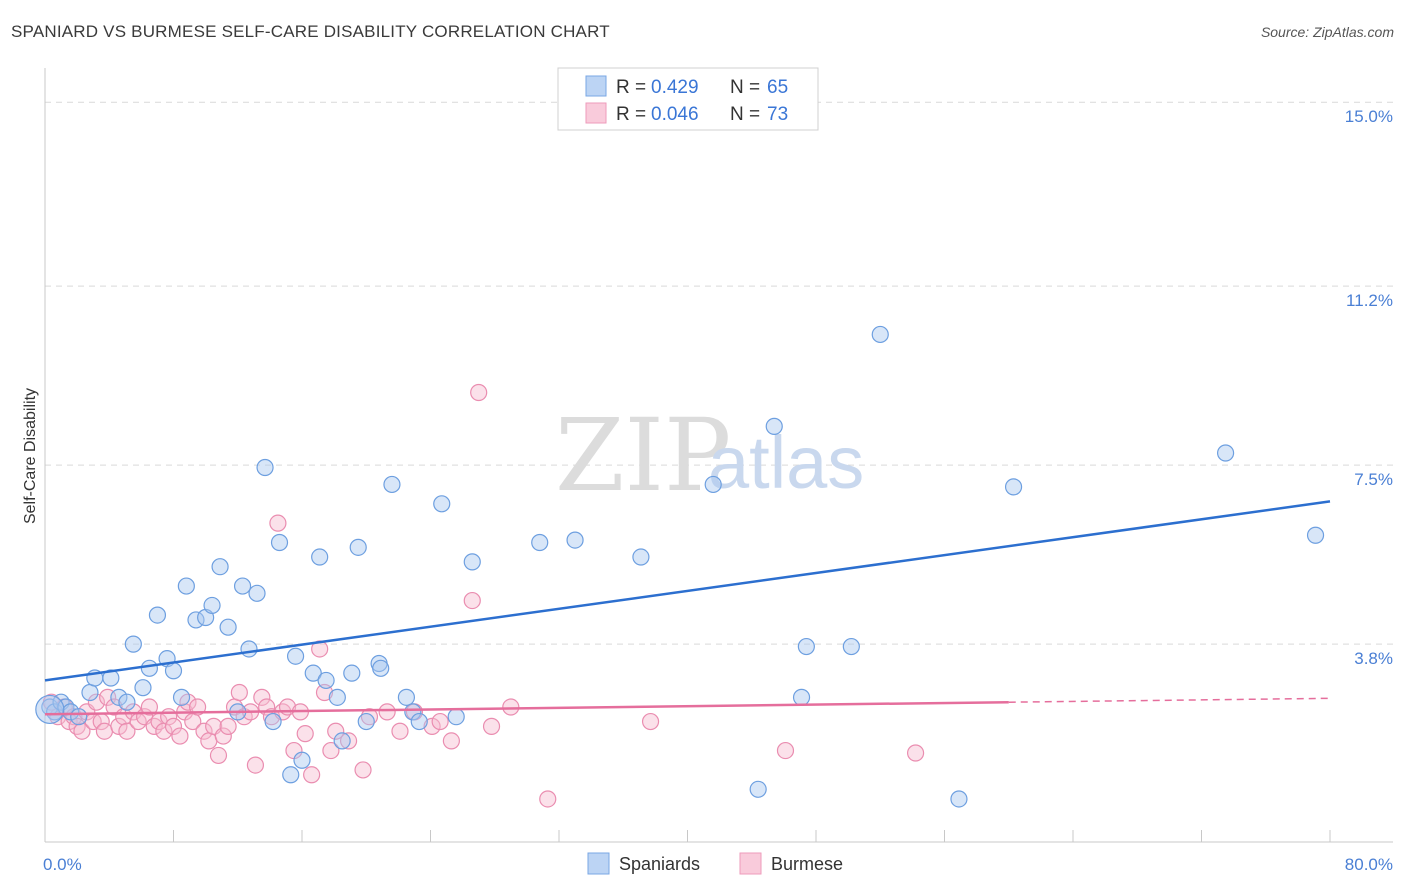 Image resolution: width=1406 pixels, height=892 pixels. I want to click on y-tick-label-1: 7.5%, so click(1373, 479).